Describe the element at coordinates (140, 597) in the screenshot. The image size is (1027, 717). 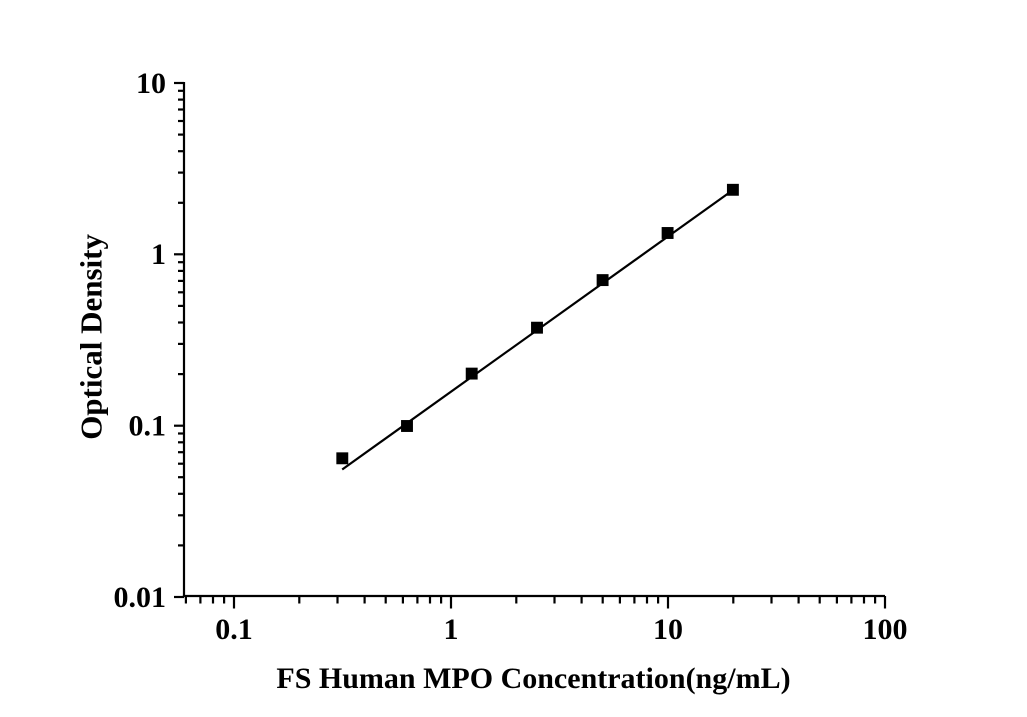
I see `svg-text: 0.01` at that location.